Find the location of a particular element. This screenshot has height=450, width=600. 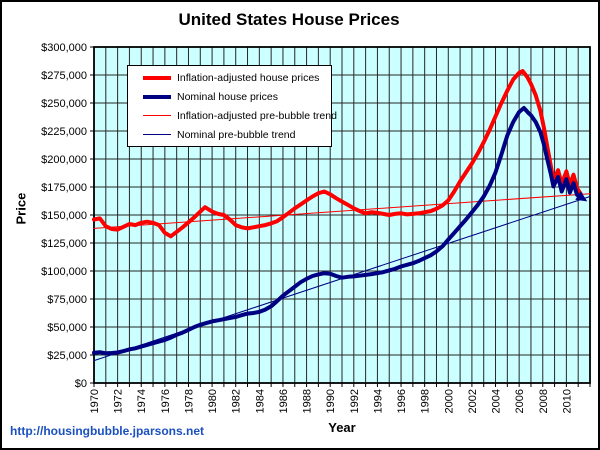

y-axis-title: Price is located at coordinates (21, 208).